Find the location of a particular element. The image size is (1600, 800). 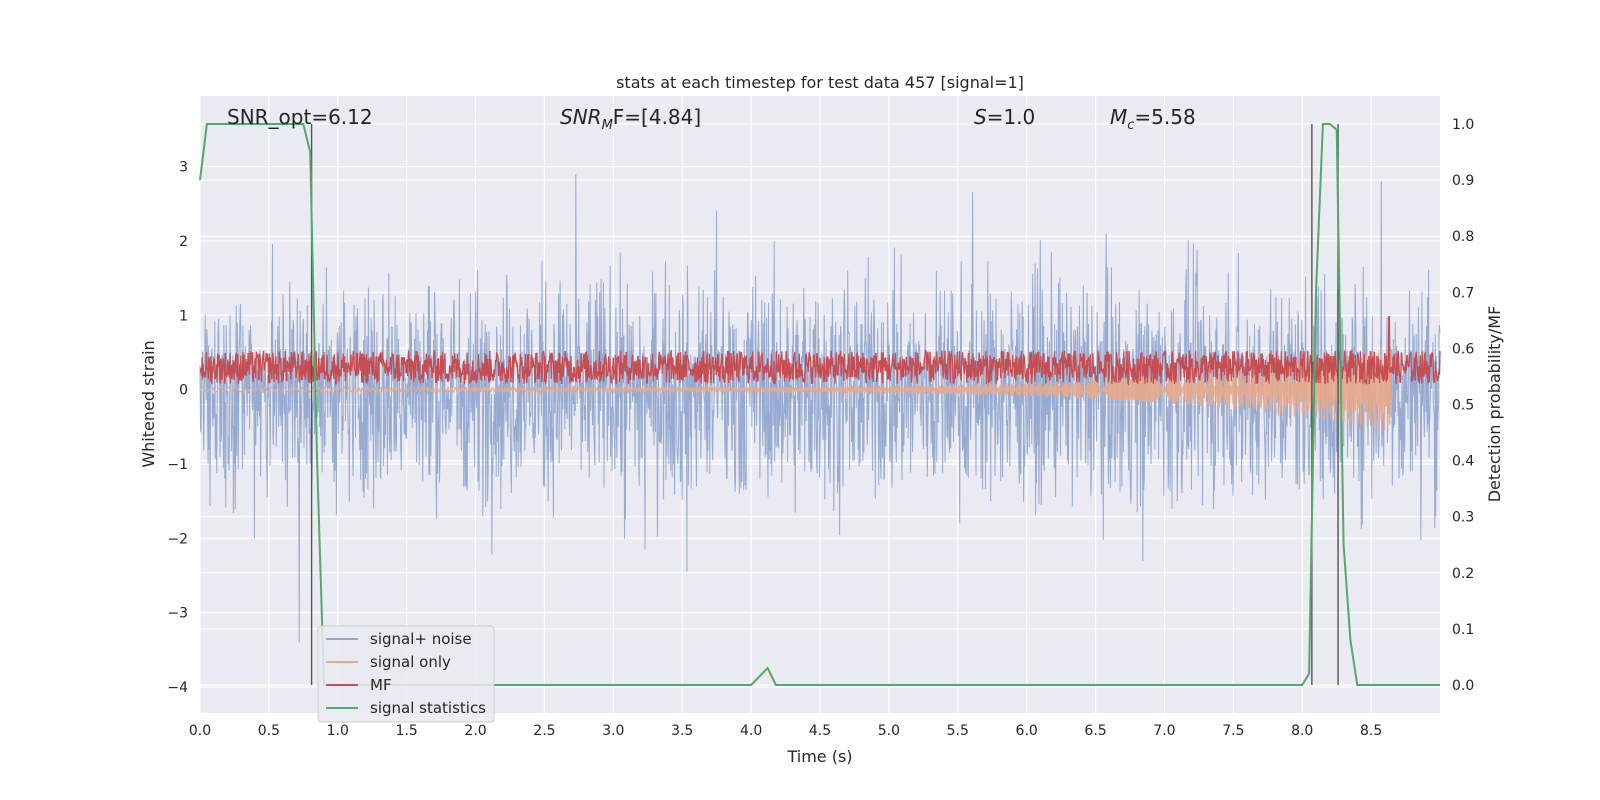

y-right-tick-labels: 0.0 0.1 0.2 0.3 0.4 0.5 0.6 0.7 0.8 0.9 1.0 is located at coordinates (1463, 405).